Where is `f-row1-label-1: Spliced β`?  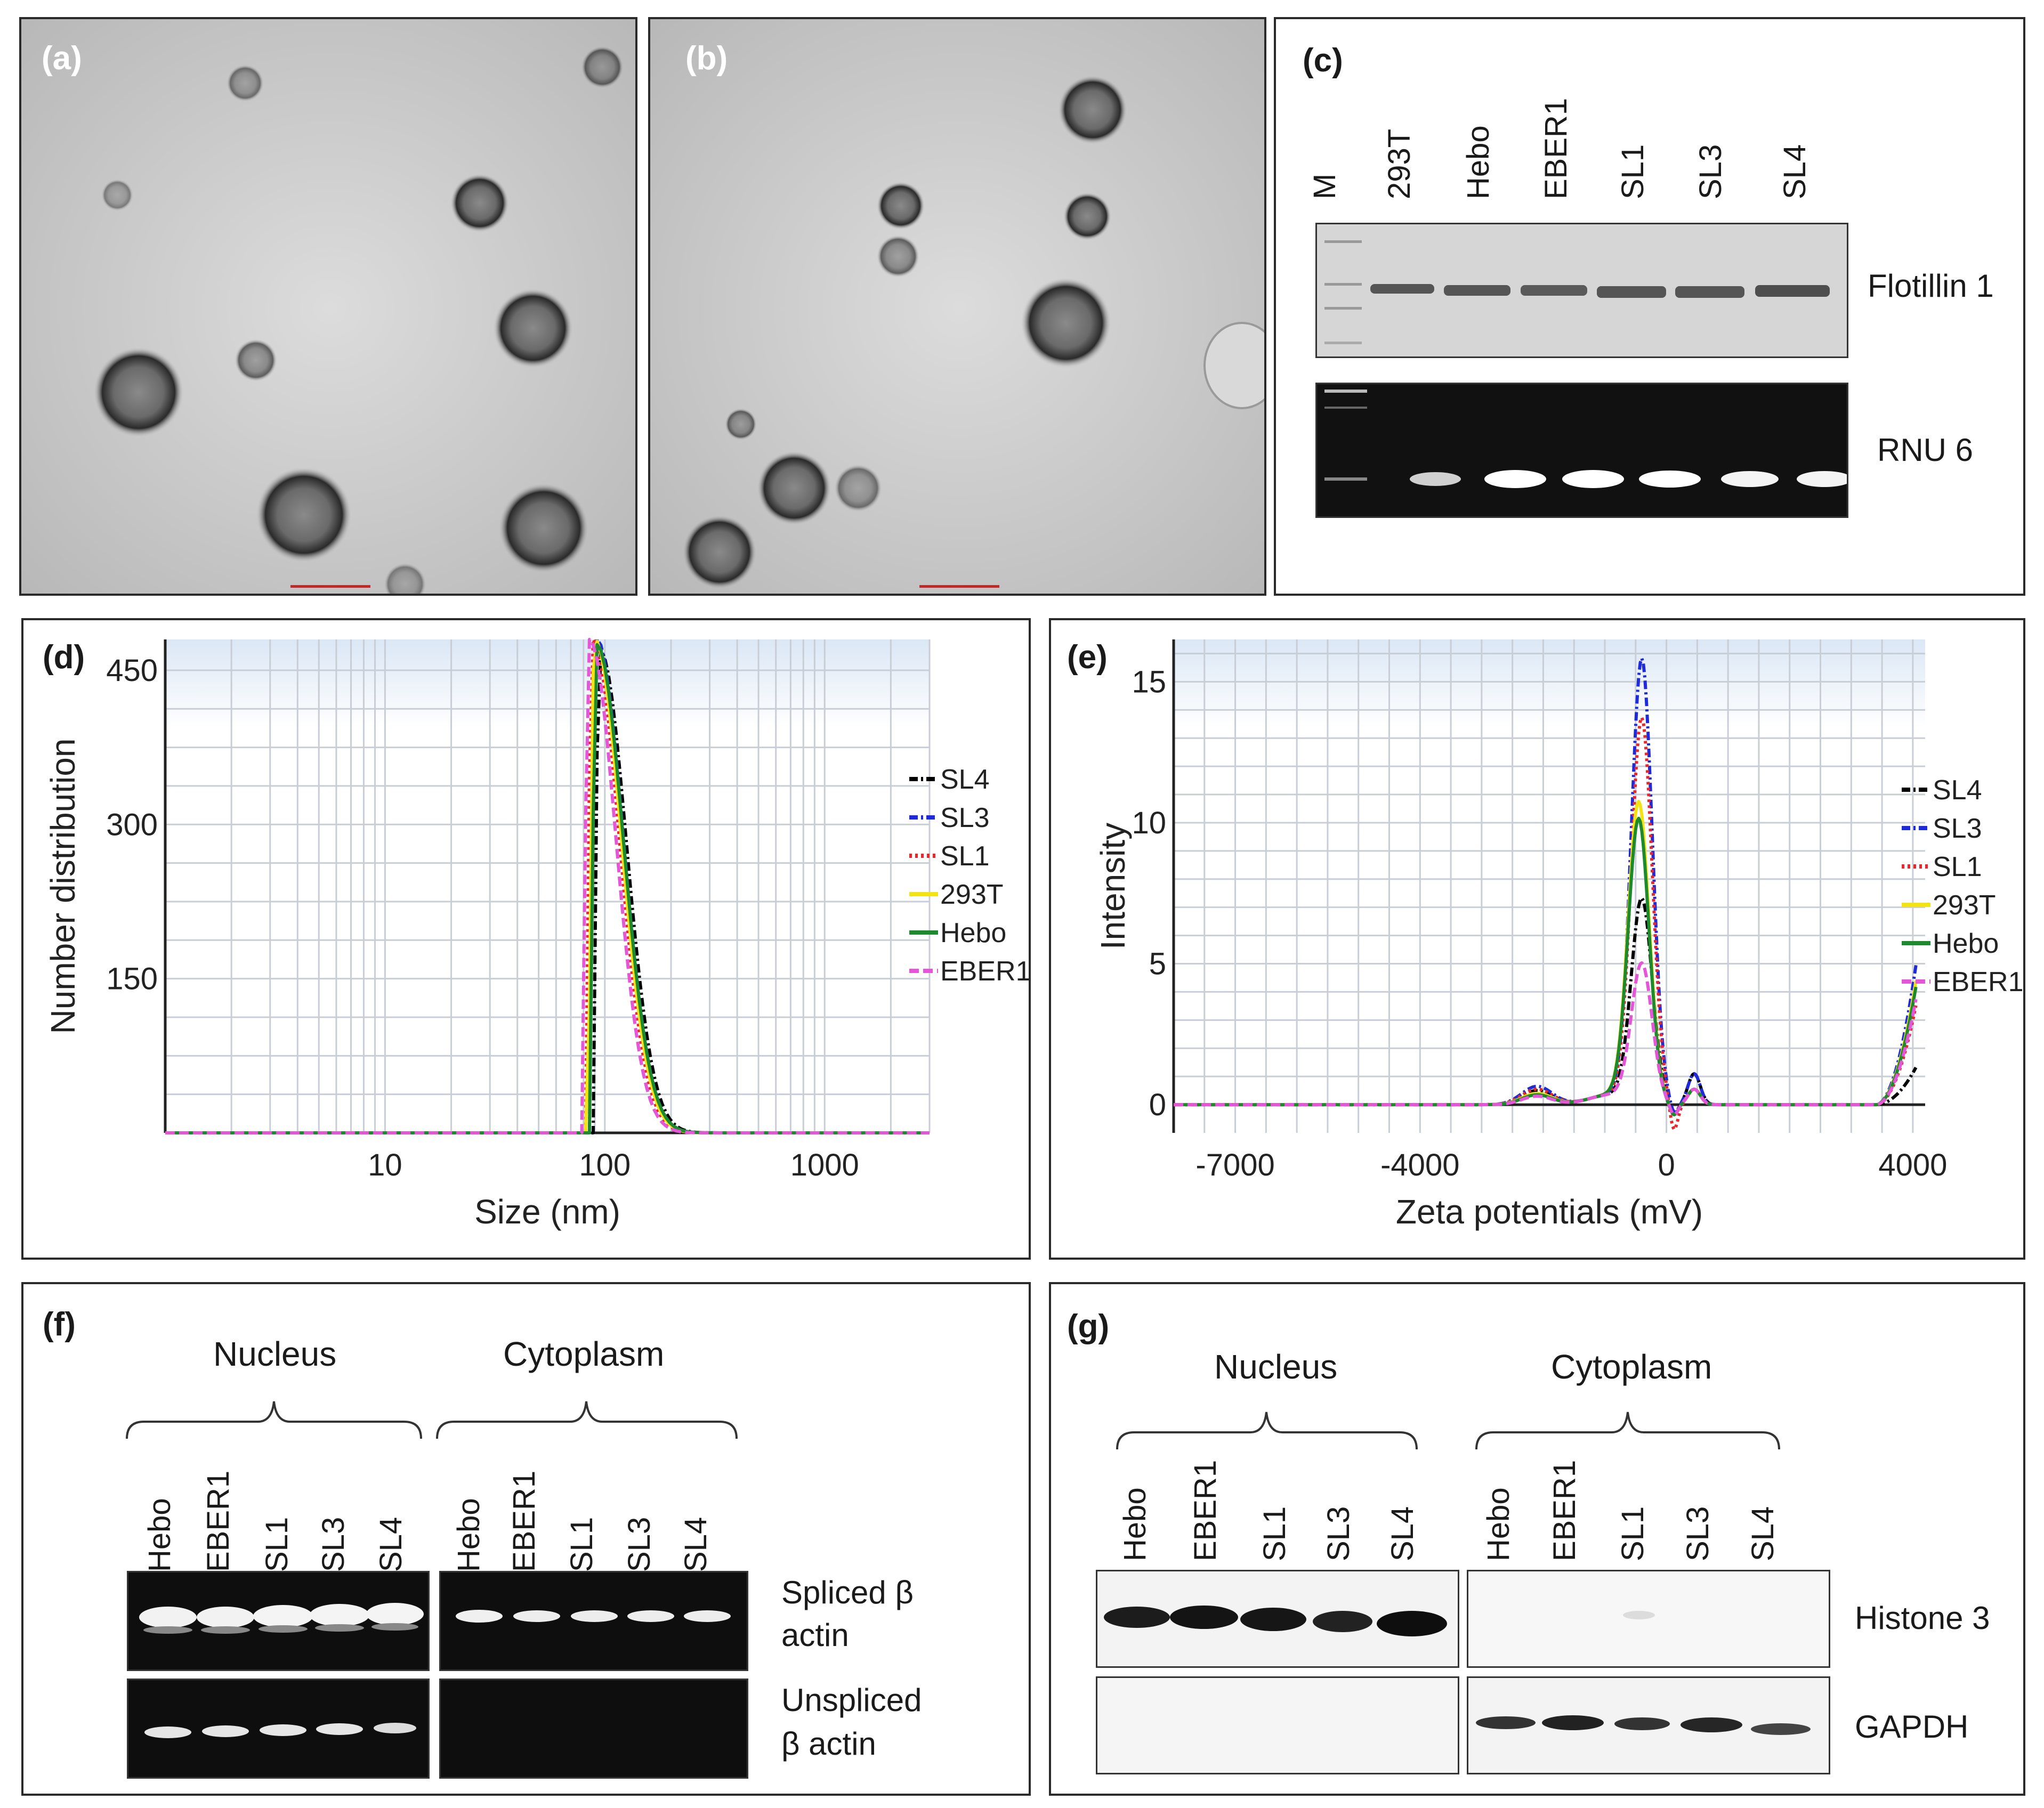
f-row1-label-1: Spliced β is located at coordinates (847, 1592).